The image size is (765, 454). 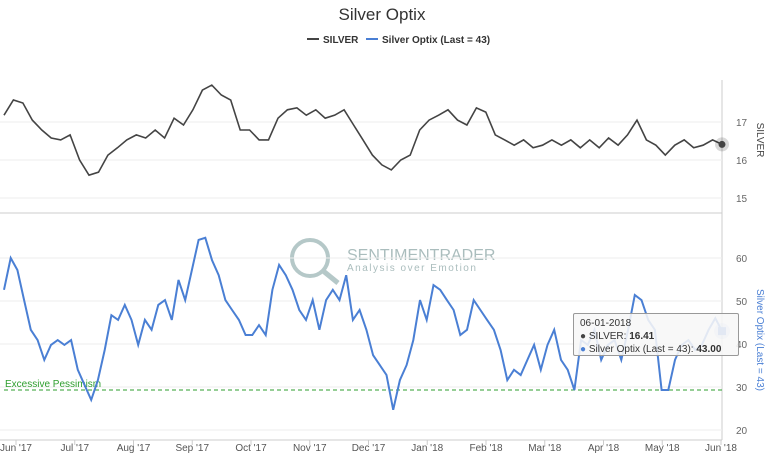 What do you see at coordinates (742, 302) in the screenshot?
I see `y-tick-label: 50` at bounding box center [742, 302].